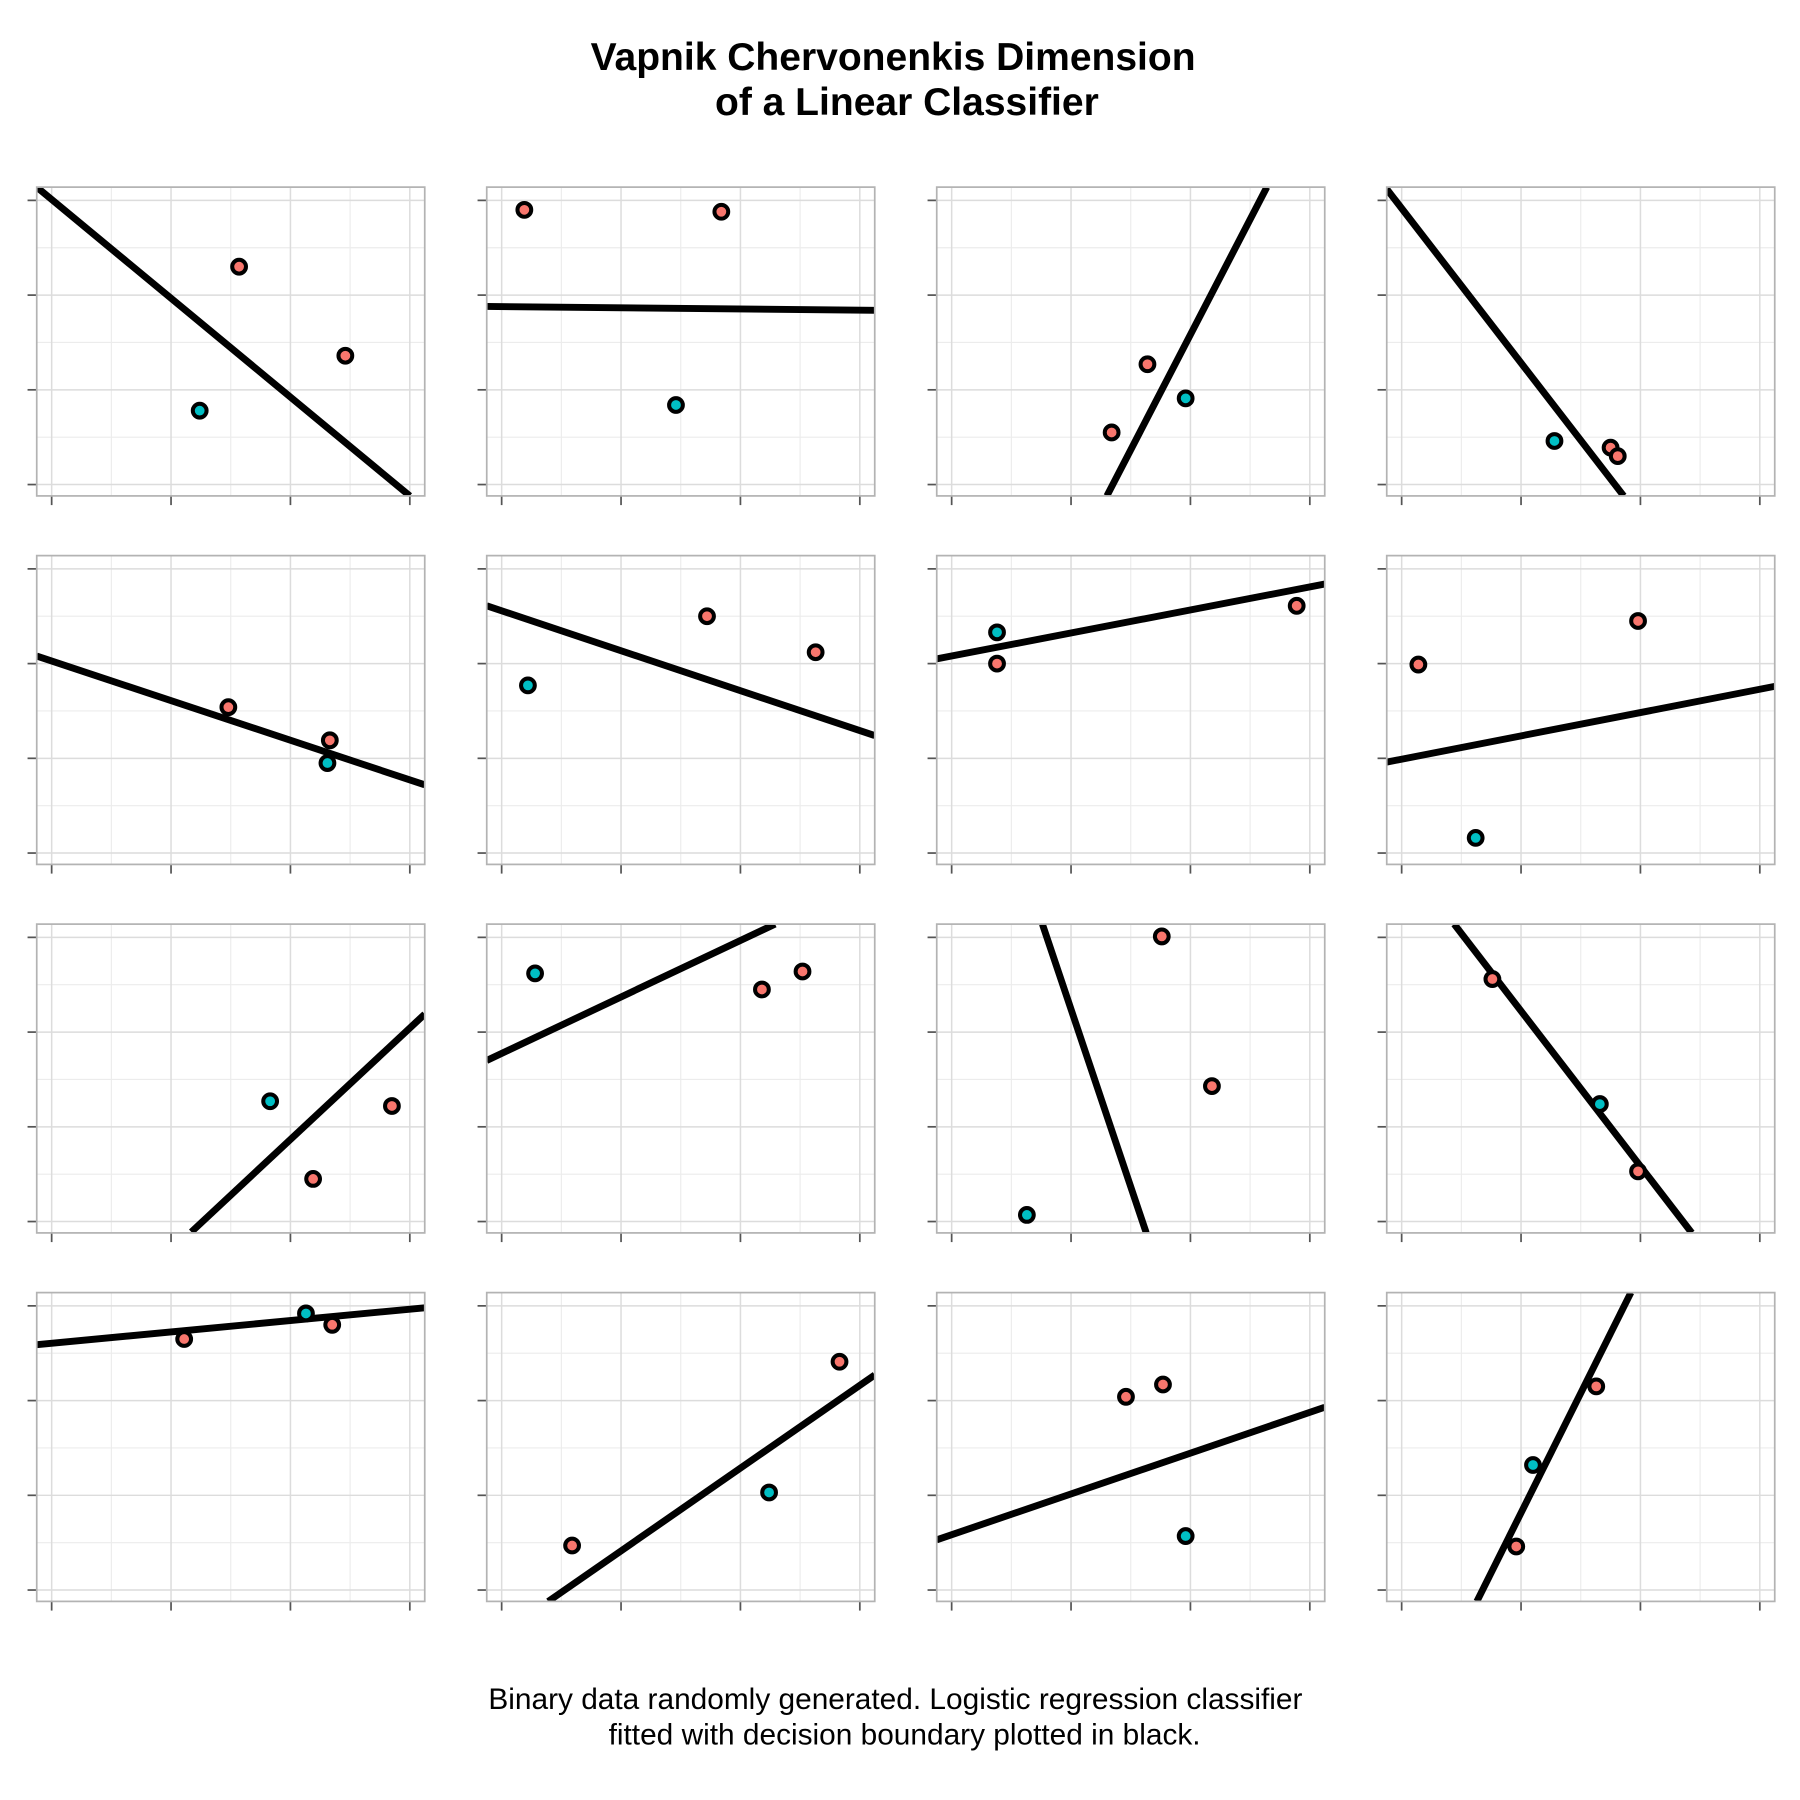 The height and width of the screenshot is (1800, 1800). Describe the element at coordinates (893, 57) in the screenshot. I see `title: Vapnik Chervonenkis Dimension` at that location.